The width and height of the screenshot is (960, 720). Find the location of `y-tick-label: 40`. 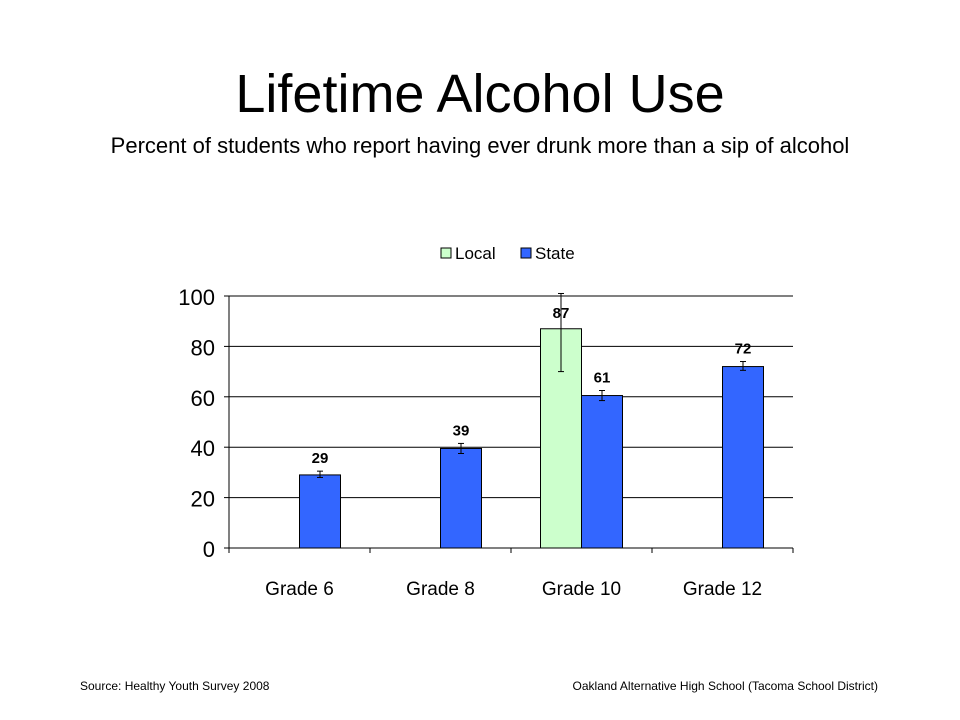

y-tick-label: 40 is located at coordinates (203, 448).